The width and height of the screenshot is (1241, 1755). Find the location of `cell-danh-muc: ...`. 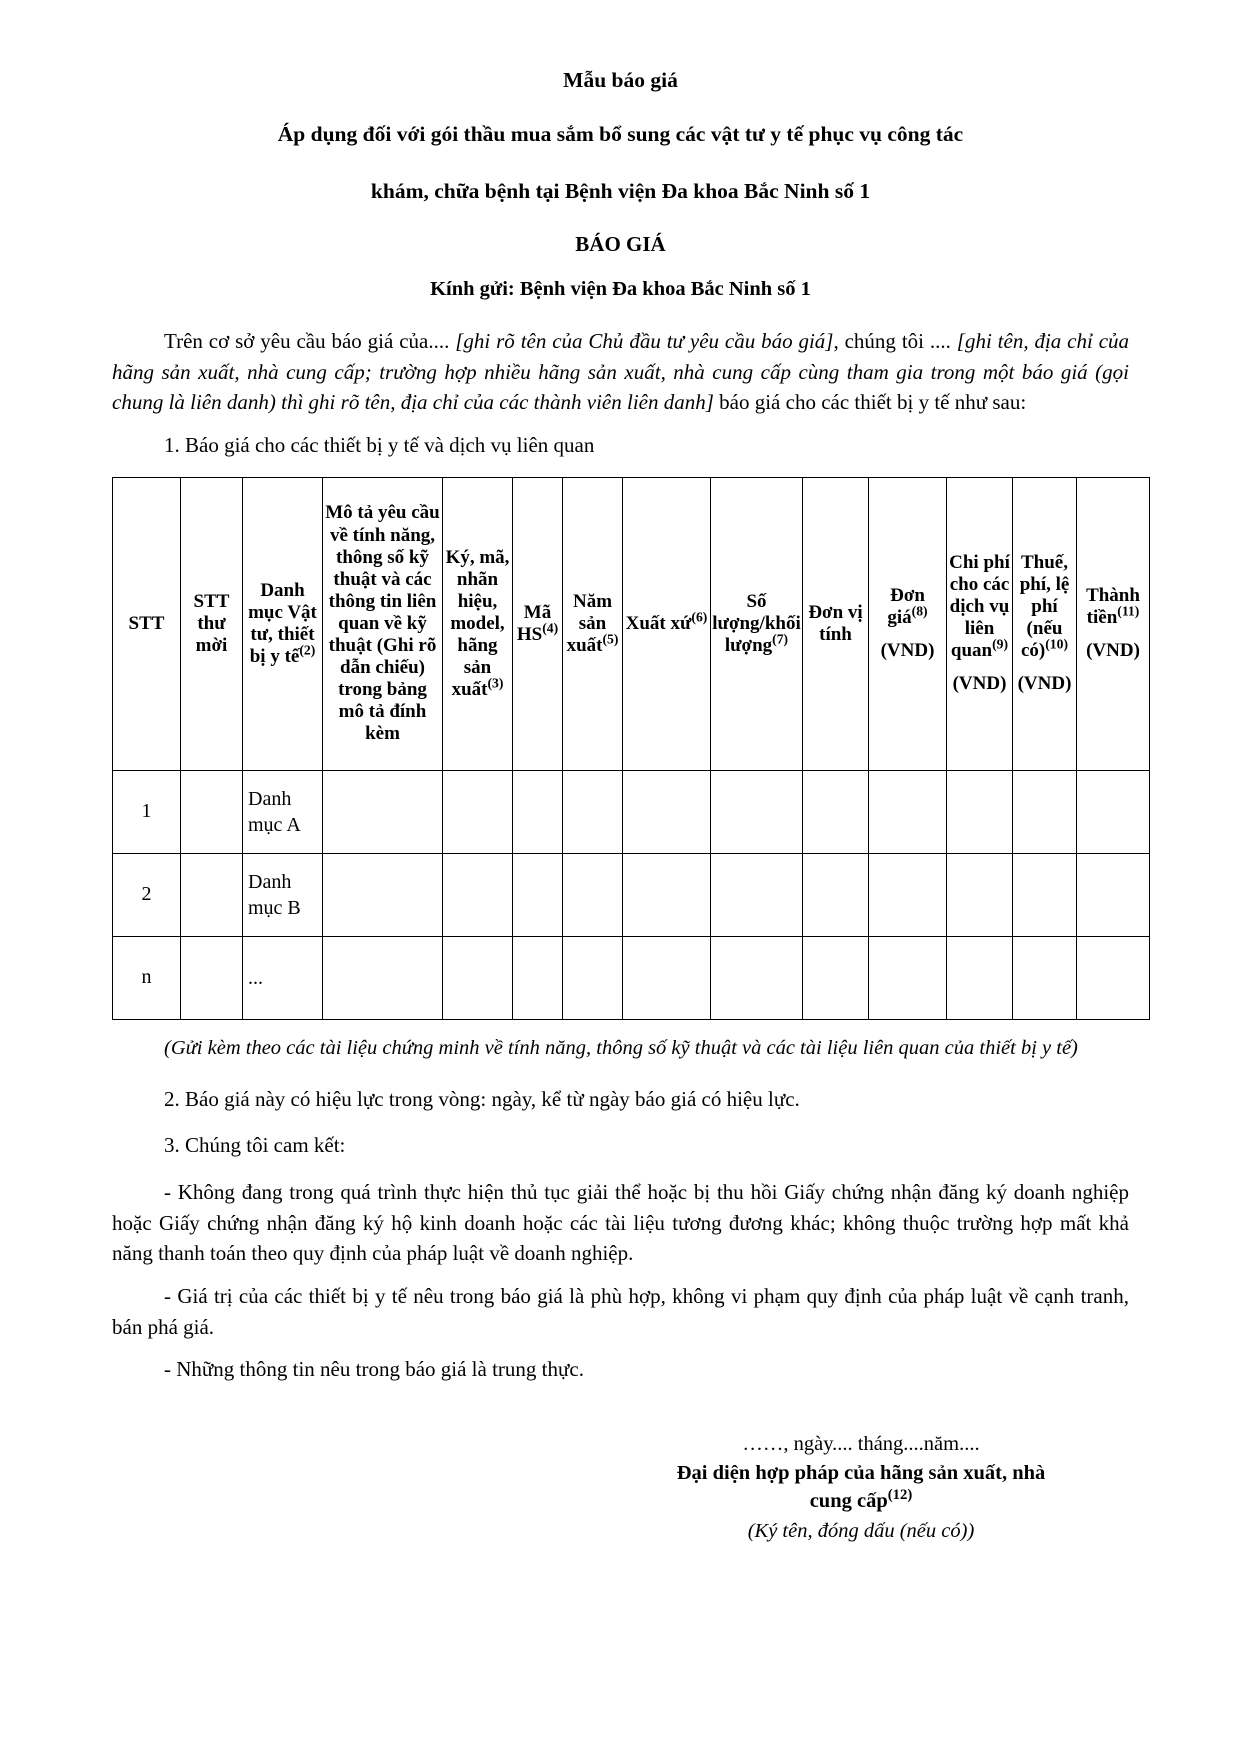

cell-danh-muc: ... is located at coordinates (282, 977).